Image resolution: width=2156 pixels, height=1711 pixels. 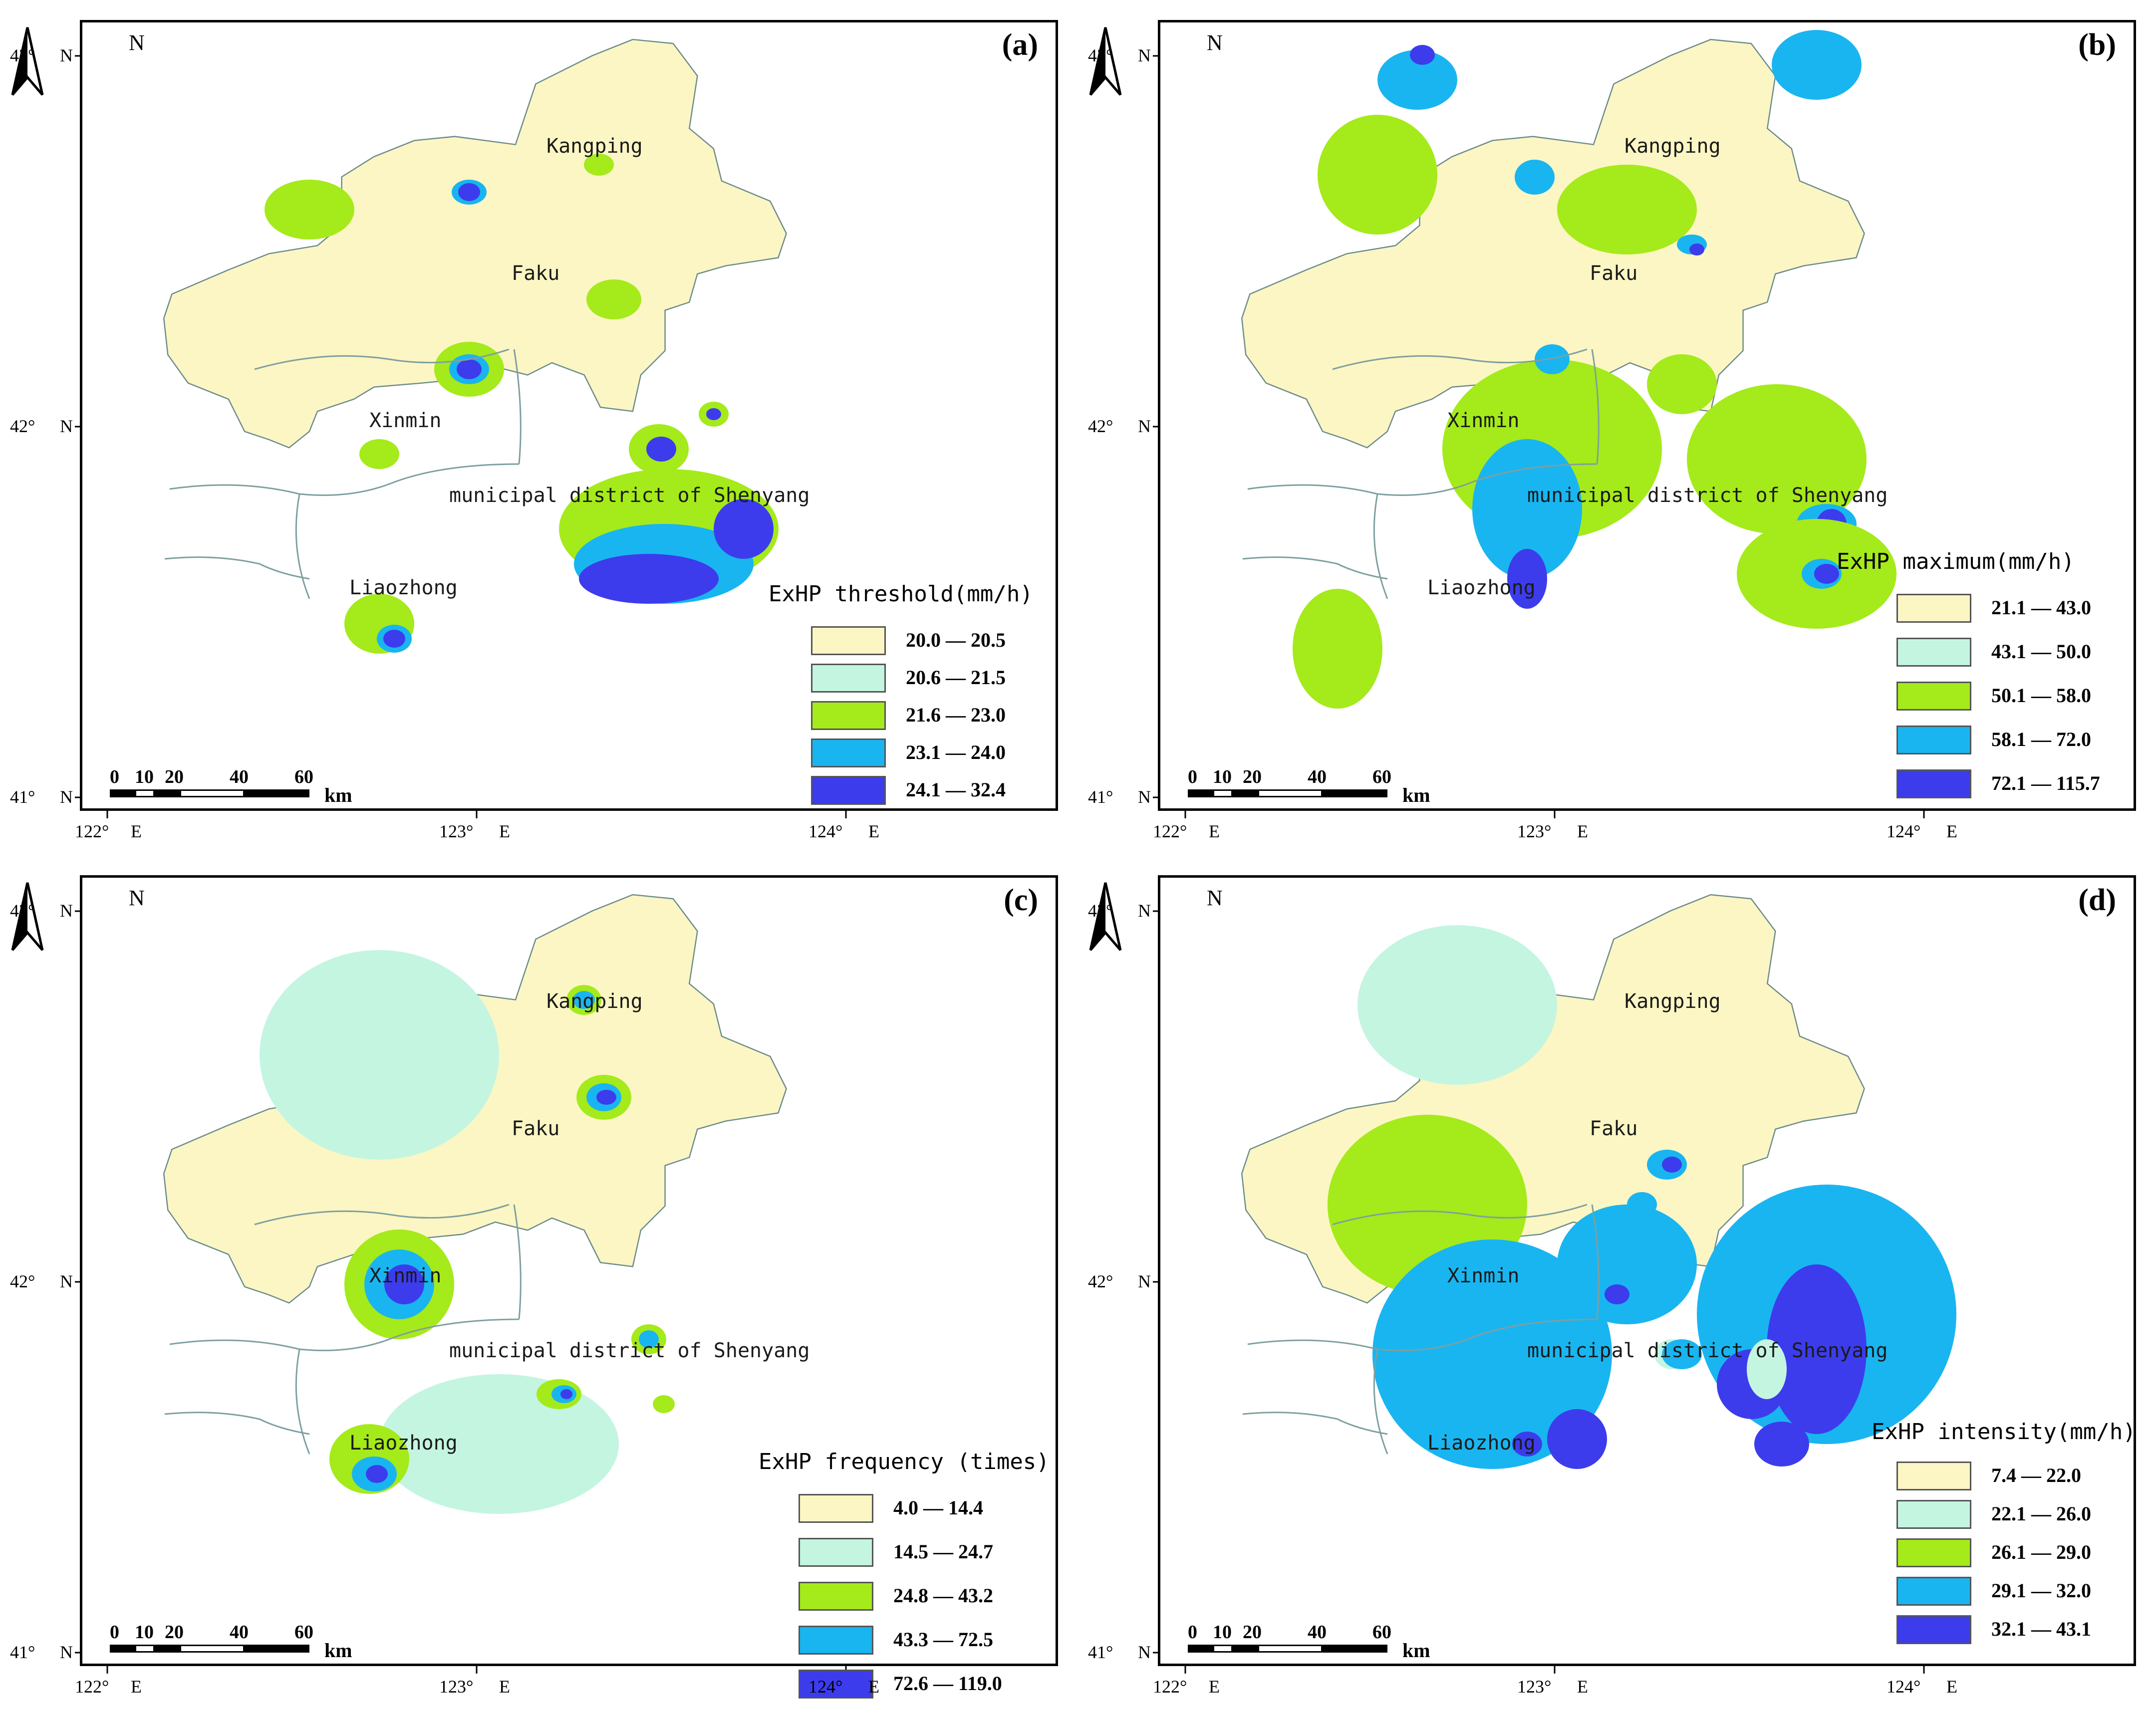 What do you see at coordinates (956, 789) in the screenshot?
I see `legend-label: 24.1 — 32.4` at bounding box center [956, 789].